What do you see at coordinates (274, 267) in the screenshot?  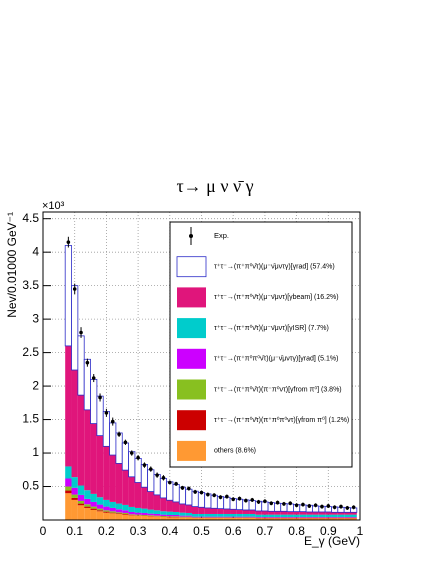 I see `legend-label: τ⁺τ⁻→(π⁺π⁰ν̄τ)(μ⁻ν̄μντγ)[γrad] (57.4%)` at bounding box center [274, 267].